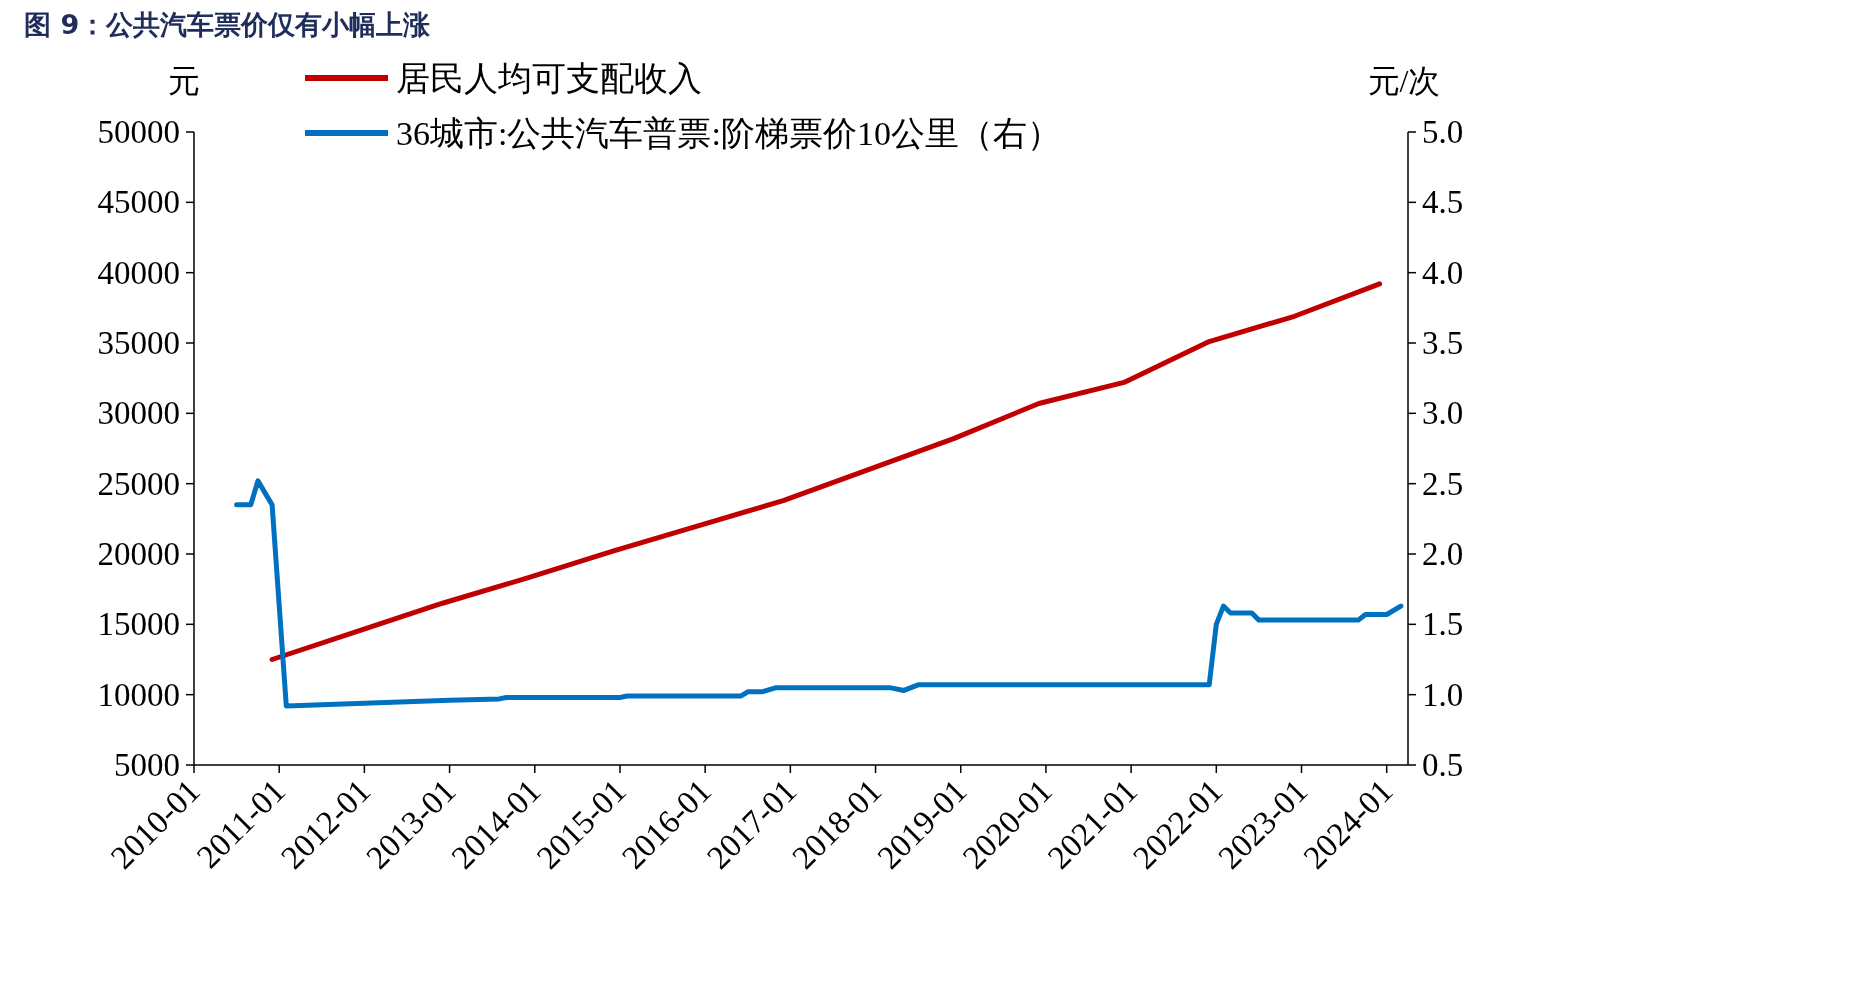 This screenshot has height=1003, width=1866. Describe the element at coordinates (1443, 624) in the screenshot. I see `y2-tick-label: 1.5` at that location.